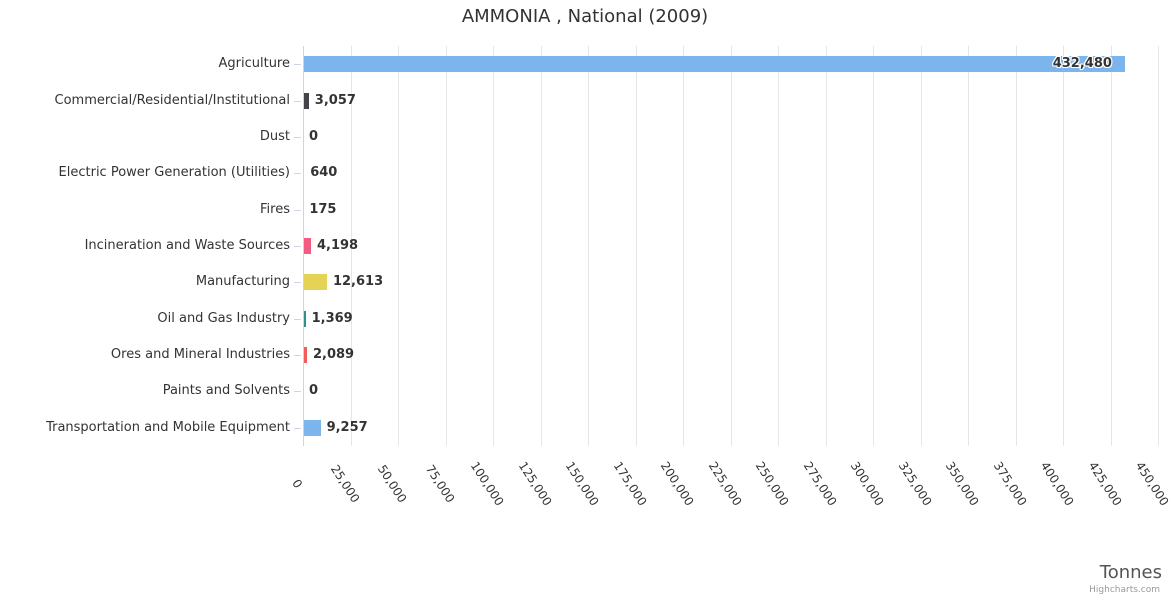 The height and width of the screenshot is (600, 1170). I want to click on x-axis-tick-label: 25,000, so click(344, 484).